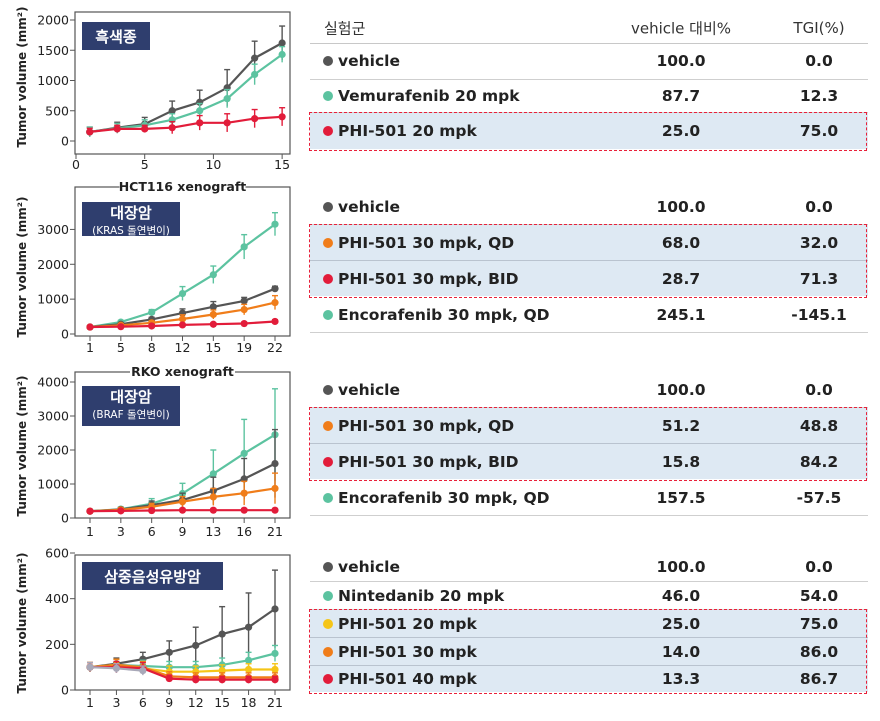 The image size is (880, 721). Describe the element at coordinates (369, 207) in the screenshot. I see `group-name: vehicle` at that location.